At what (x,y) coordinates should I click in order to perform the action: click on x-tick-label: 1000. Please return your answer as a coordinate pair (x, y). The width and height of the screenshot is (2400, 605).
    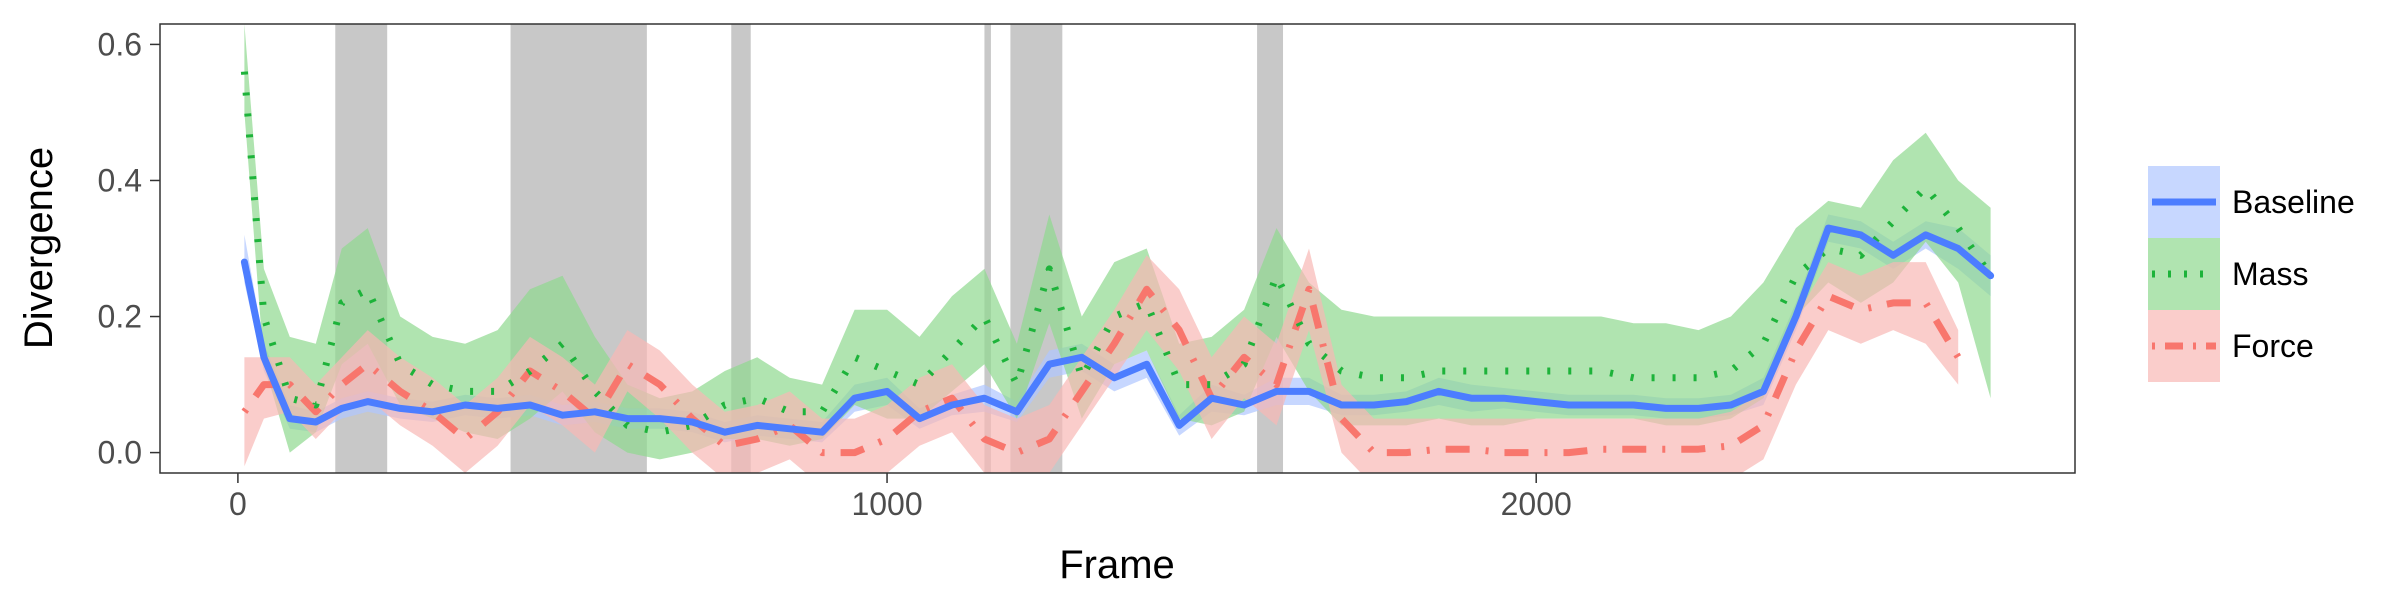
    Looking at the image, I should click on (886, 504).